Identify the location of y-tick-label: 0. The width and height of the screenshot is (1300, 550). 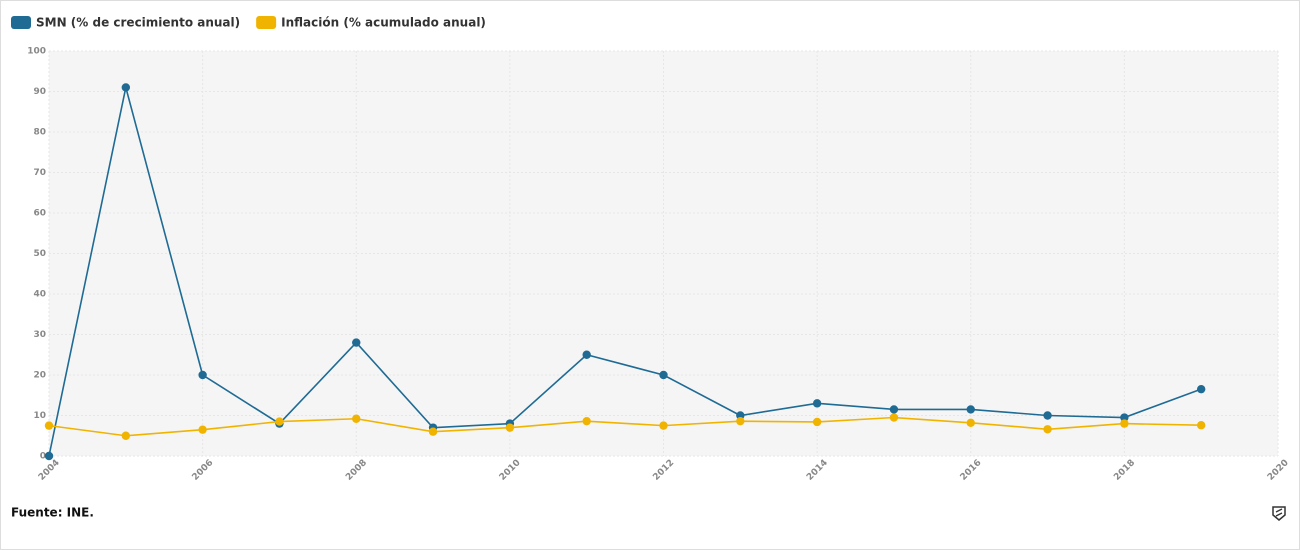
(43, 457).